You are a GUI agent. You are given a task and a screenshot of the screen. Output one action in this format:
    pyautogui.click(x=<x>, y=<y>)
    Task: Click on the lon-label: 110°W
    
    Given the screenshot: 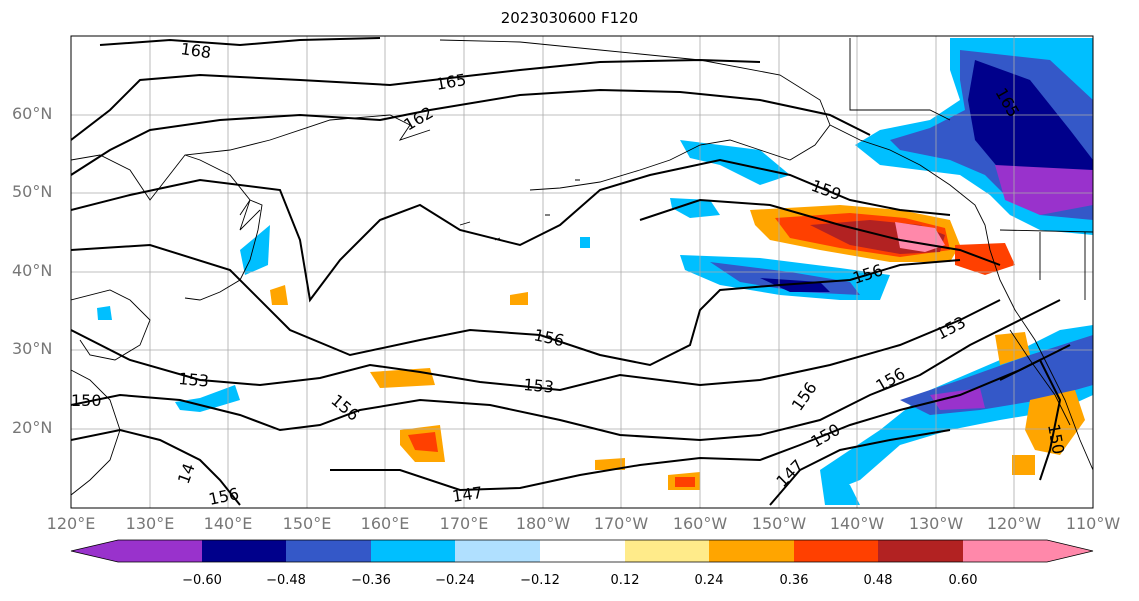 What is the action you would take?
    pyautogui.click(x=1093, y=523)
    